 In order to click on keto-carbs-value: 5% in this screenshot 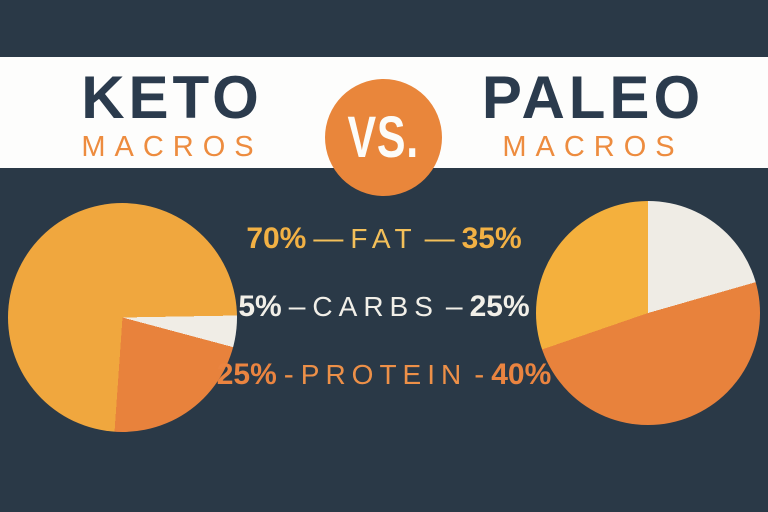, I will do `click(260, 306)`.